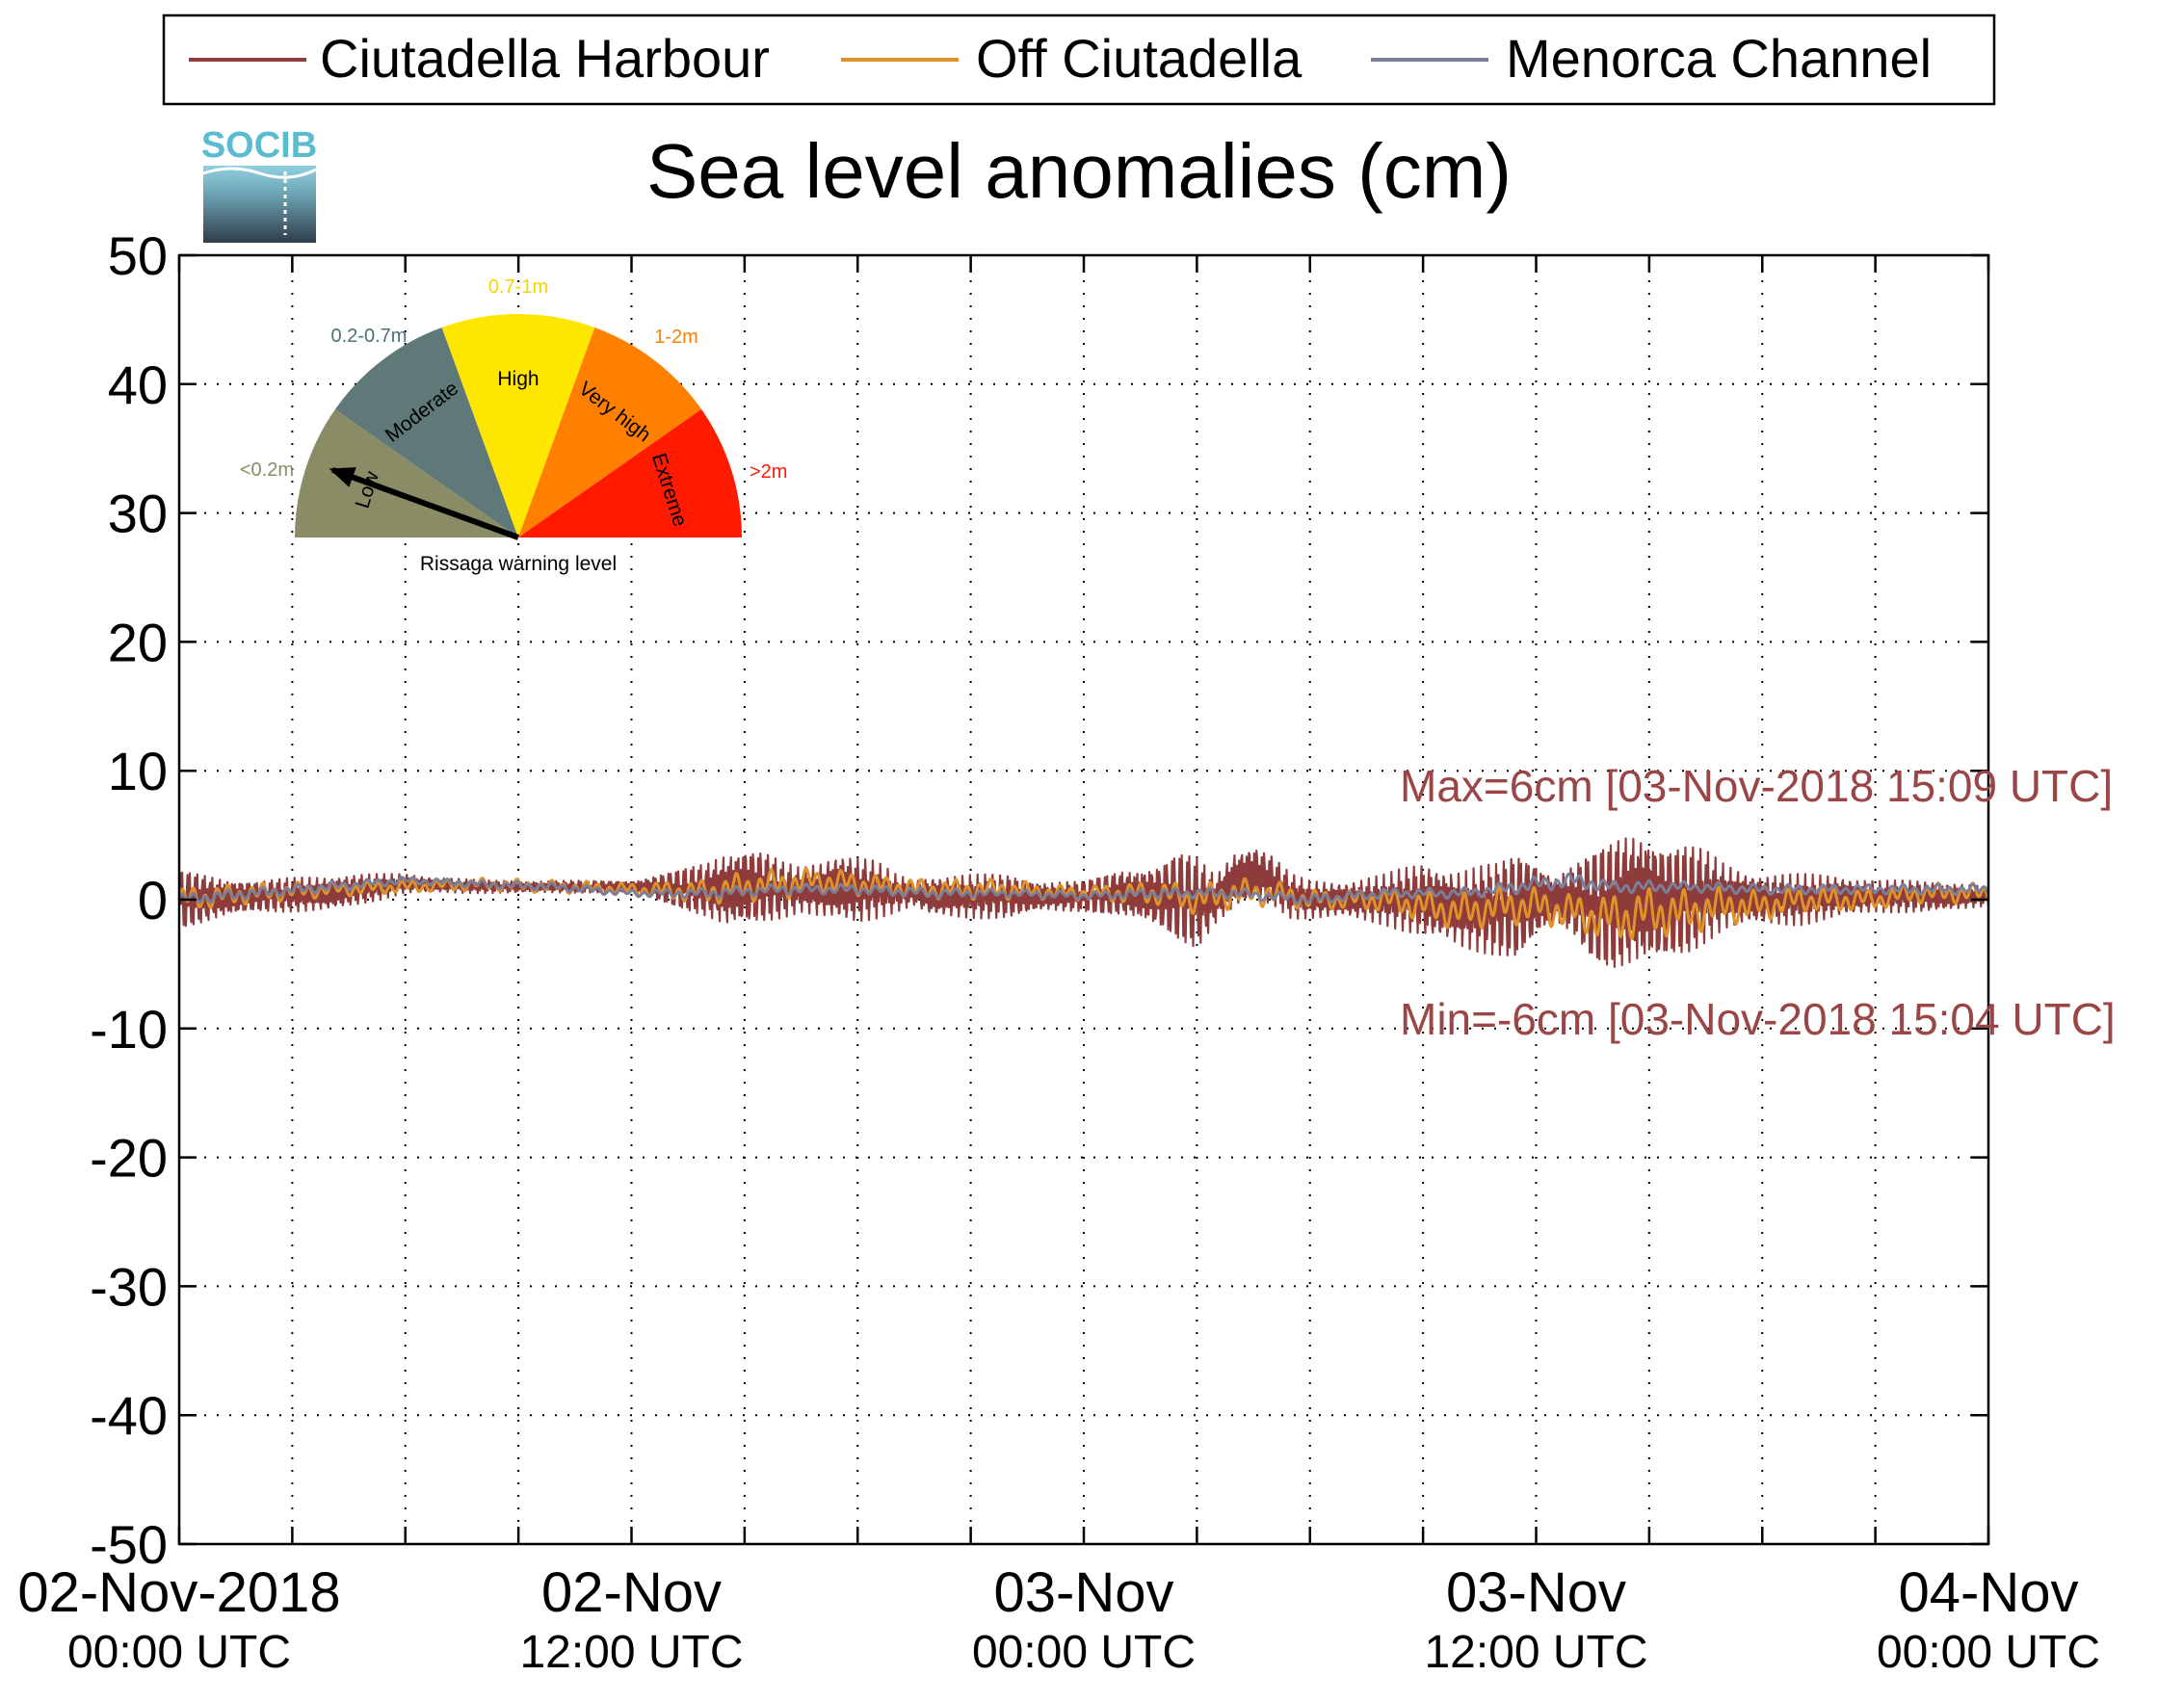 The image size is (2184, 1702). I want to click on chart-title: Sea level anomalies (cm), so click(1079, 171).